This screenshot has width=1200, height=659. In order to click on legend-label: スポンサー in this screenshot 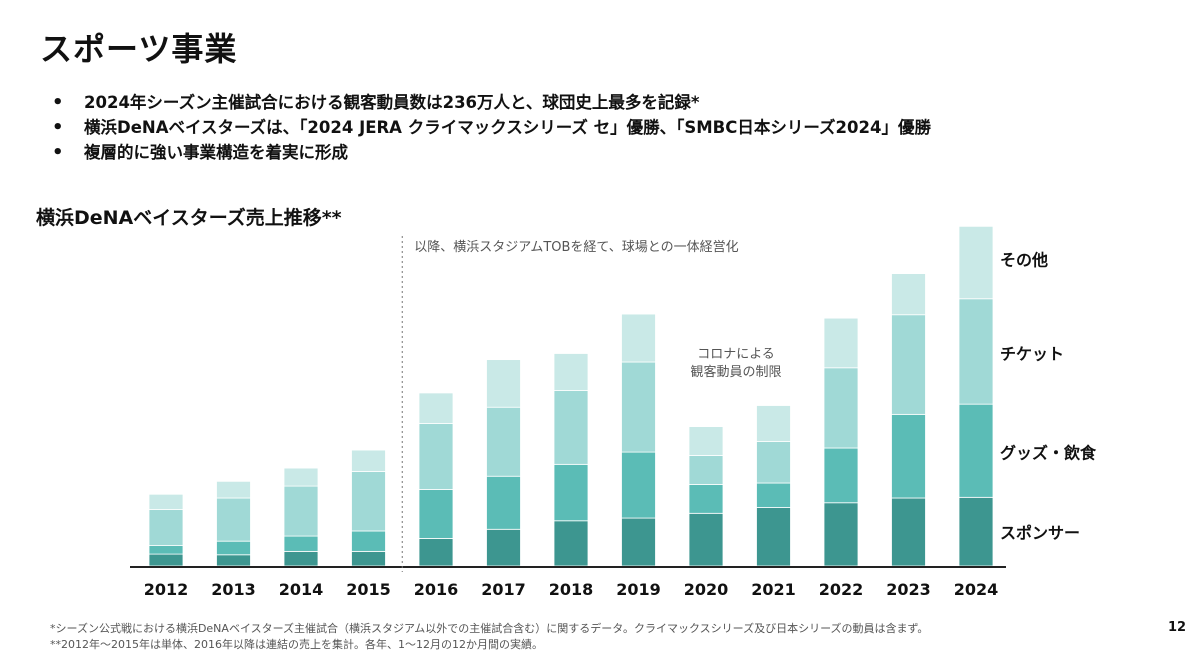, I will do `click(1040, 533)`.